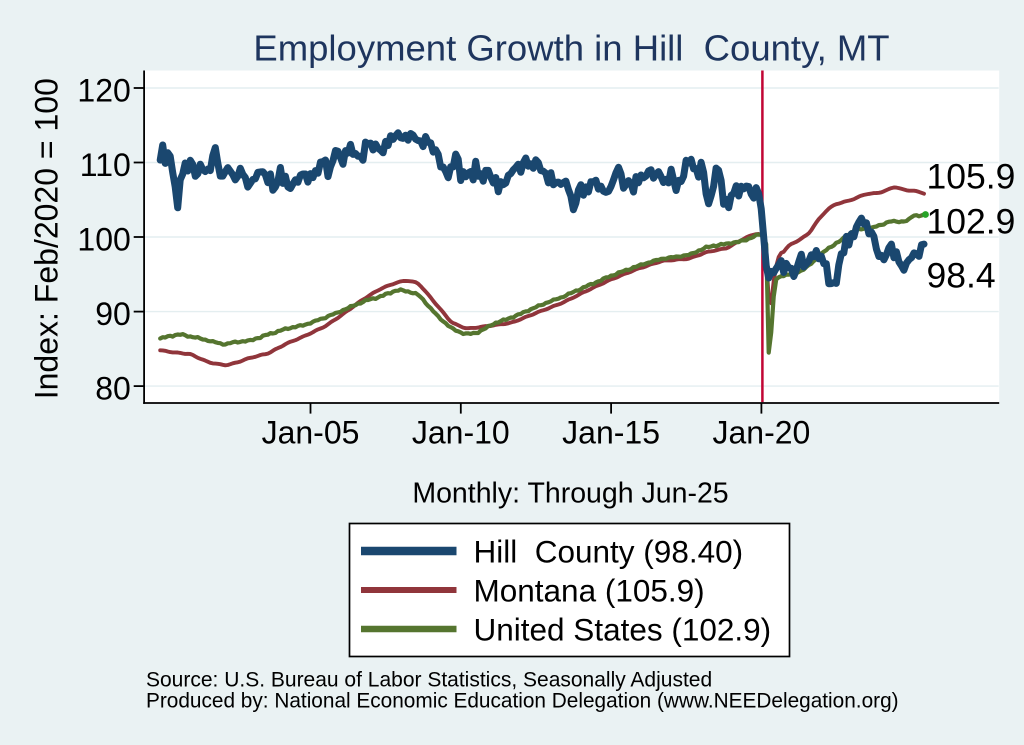  What do you see at coordinates (113, 314) in the screenshot?
I see `svg-text: 90` at bounding box center [113, 314].